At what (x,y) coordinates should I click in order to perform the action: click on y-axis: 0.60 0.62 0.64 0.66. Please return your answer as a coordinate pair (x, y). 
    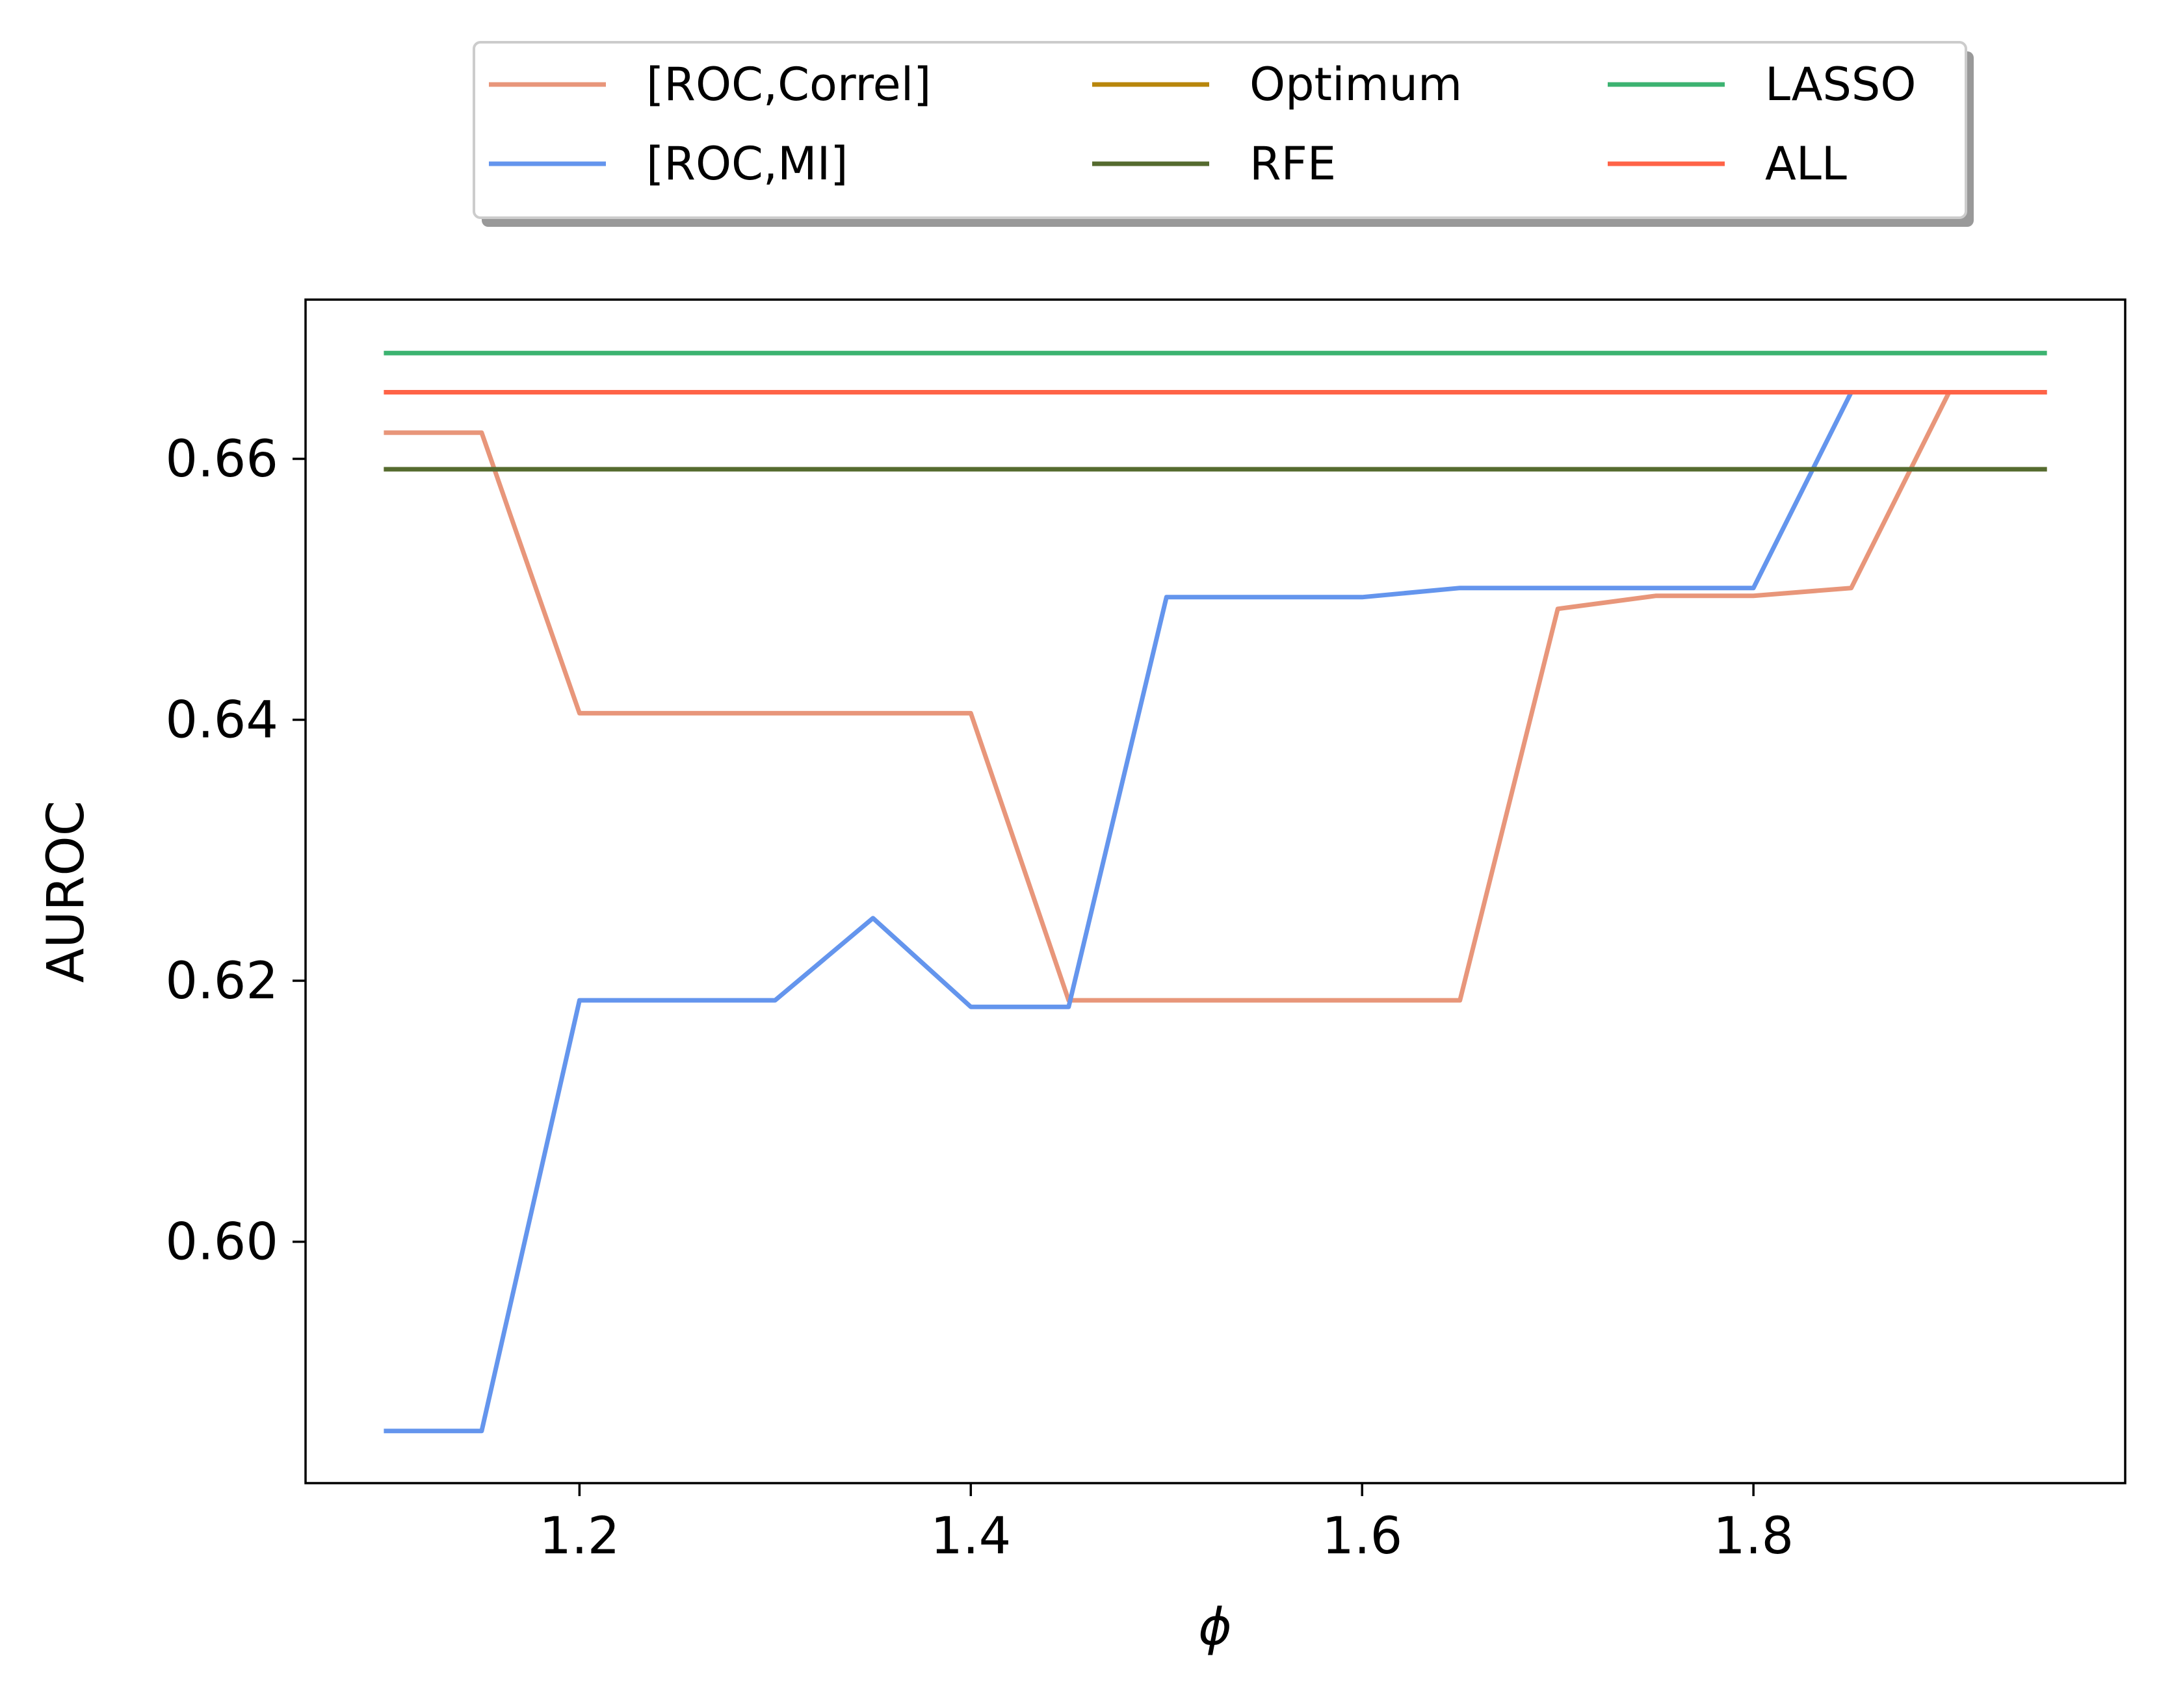
    Looking at the image, I should click on (235, 851).